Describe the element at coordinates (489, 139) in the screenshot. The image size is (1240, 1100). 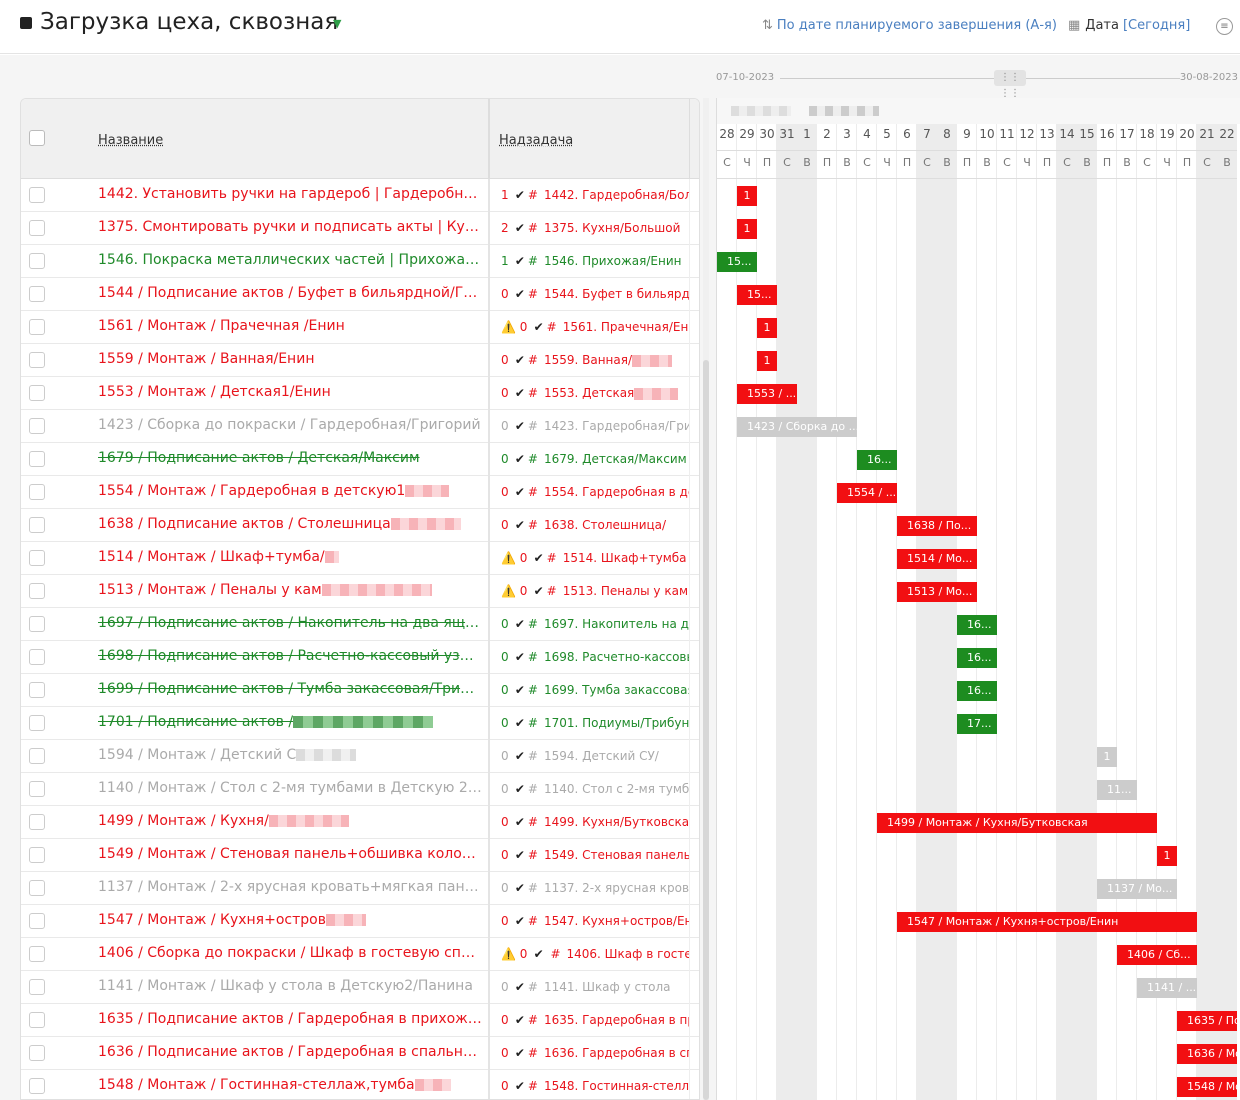
I see `column-resizer` at that location.